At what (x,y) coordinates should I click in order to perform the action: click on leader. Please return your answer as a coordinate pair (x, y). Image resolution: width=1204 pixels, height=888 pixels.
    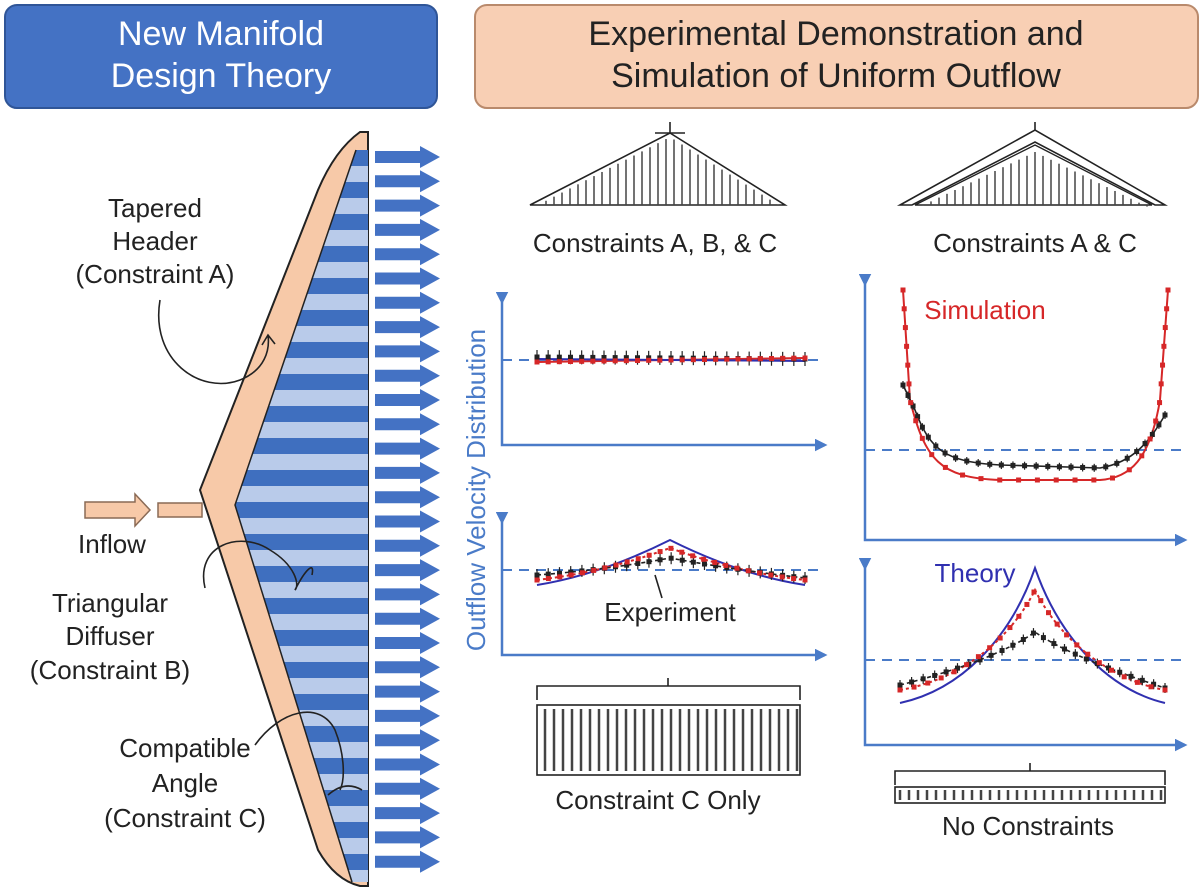
    Looking at the image, I should click on (258, 565).